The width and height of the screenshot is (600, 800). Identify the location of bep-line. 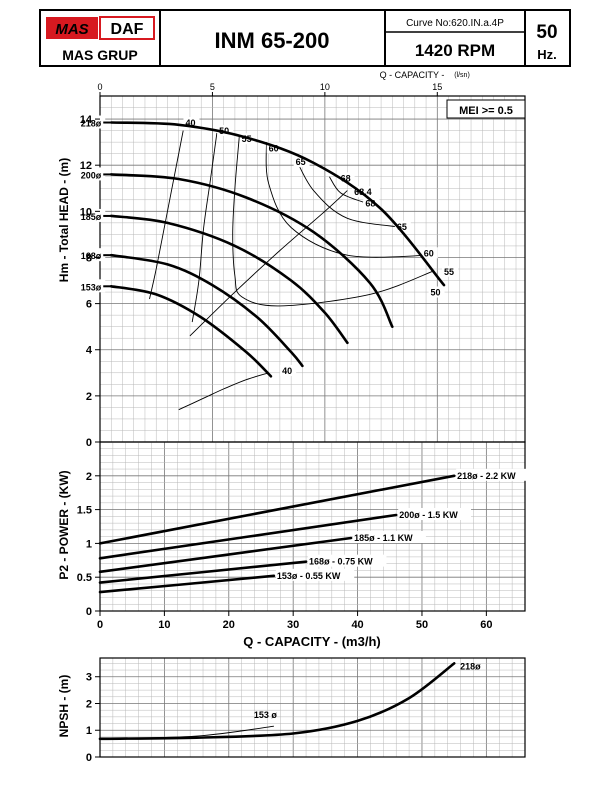
(268, 263).